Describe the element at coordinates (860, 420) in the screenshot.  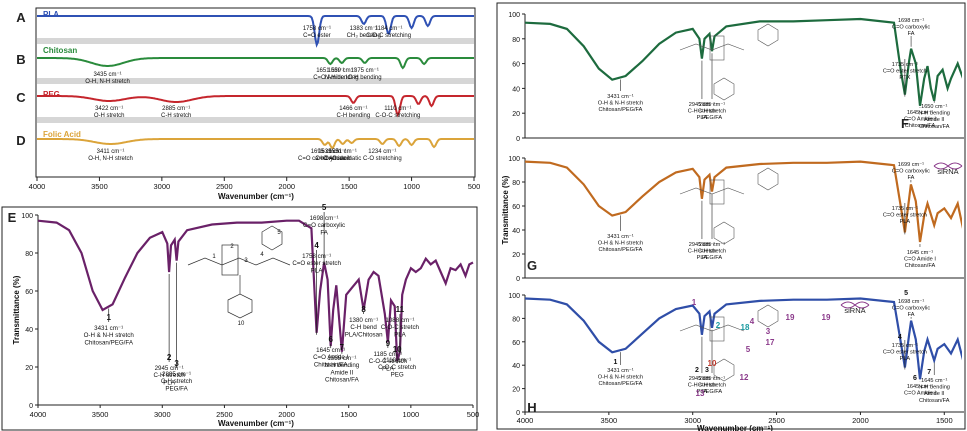
I see `x-tick-label-h: 2000` at that location.